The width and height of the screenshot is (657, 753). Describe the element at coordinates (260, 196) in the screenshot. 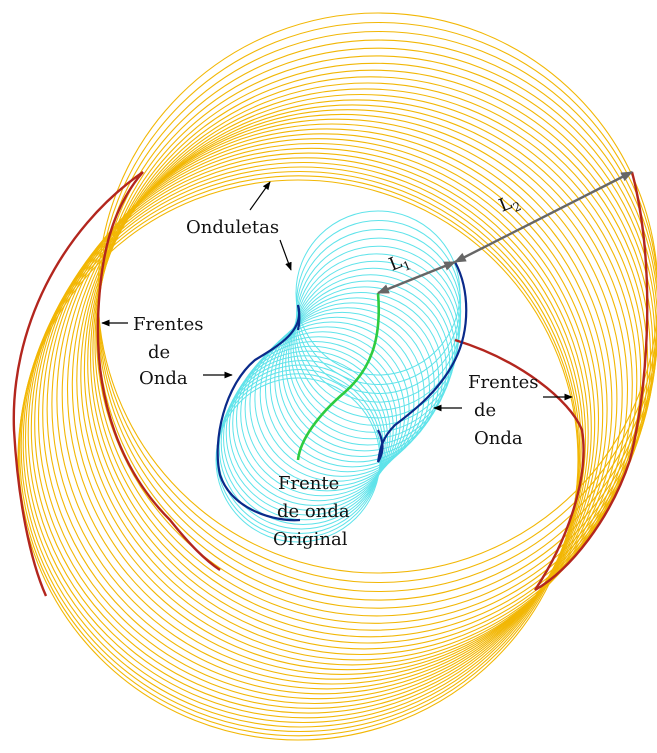

I see `pointer-onduletas-up` at that location.